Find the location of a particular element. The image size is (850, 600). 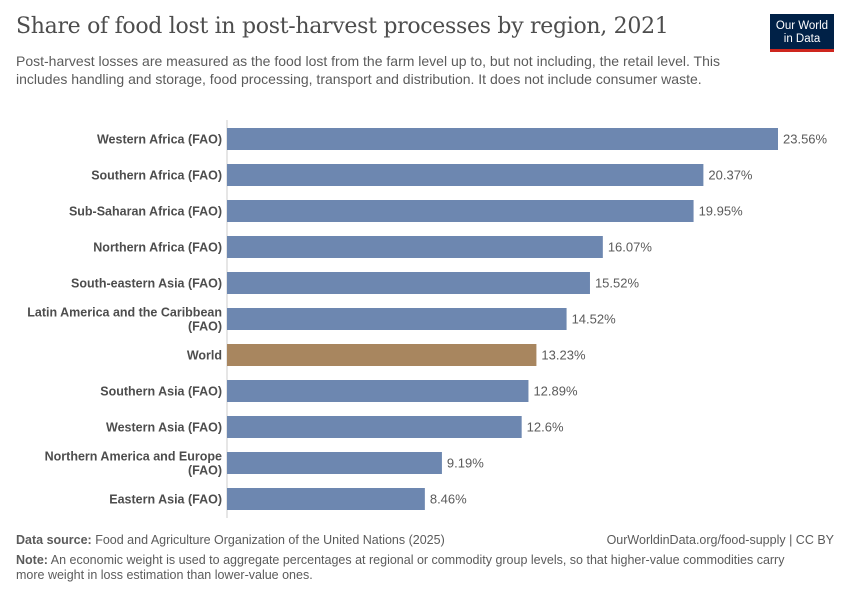

value-label: 8.46% is located at coordinates (448, 499).